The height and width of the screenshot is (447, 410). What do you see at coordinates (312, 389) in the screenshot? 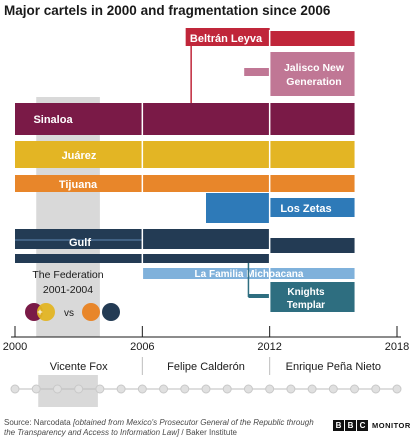
I see `timeline-dot-2014` at bounding box center [312, 389].